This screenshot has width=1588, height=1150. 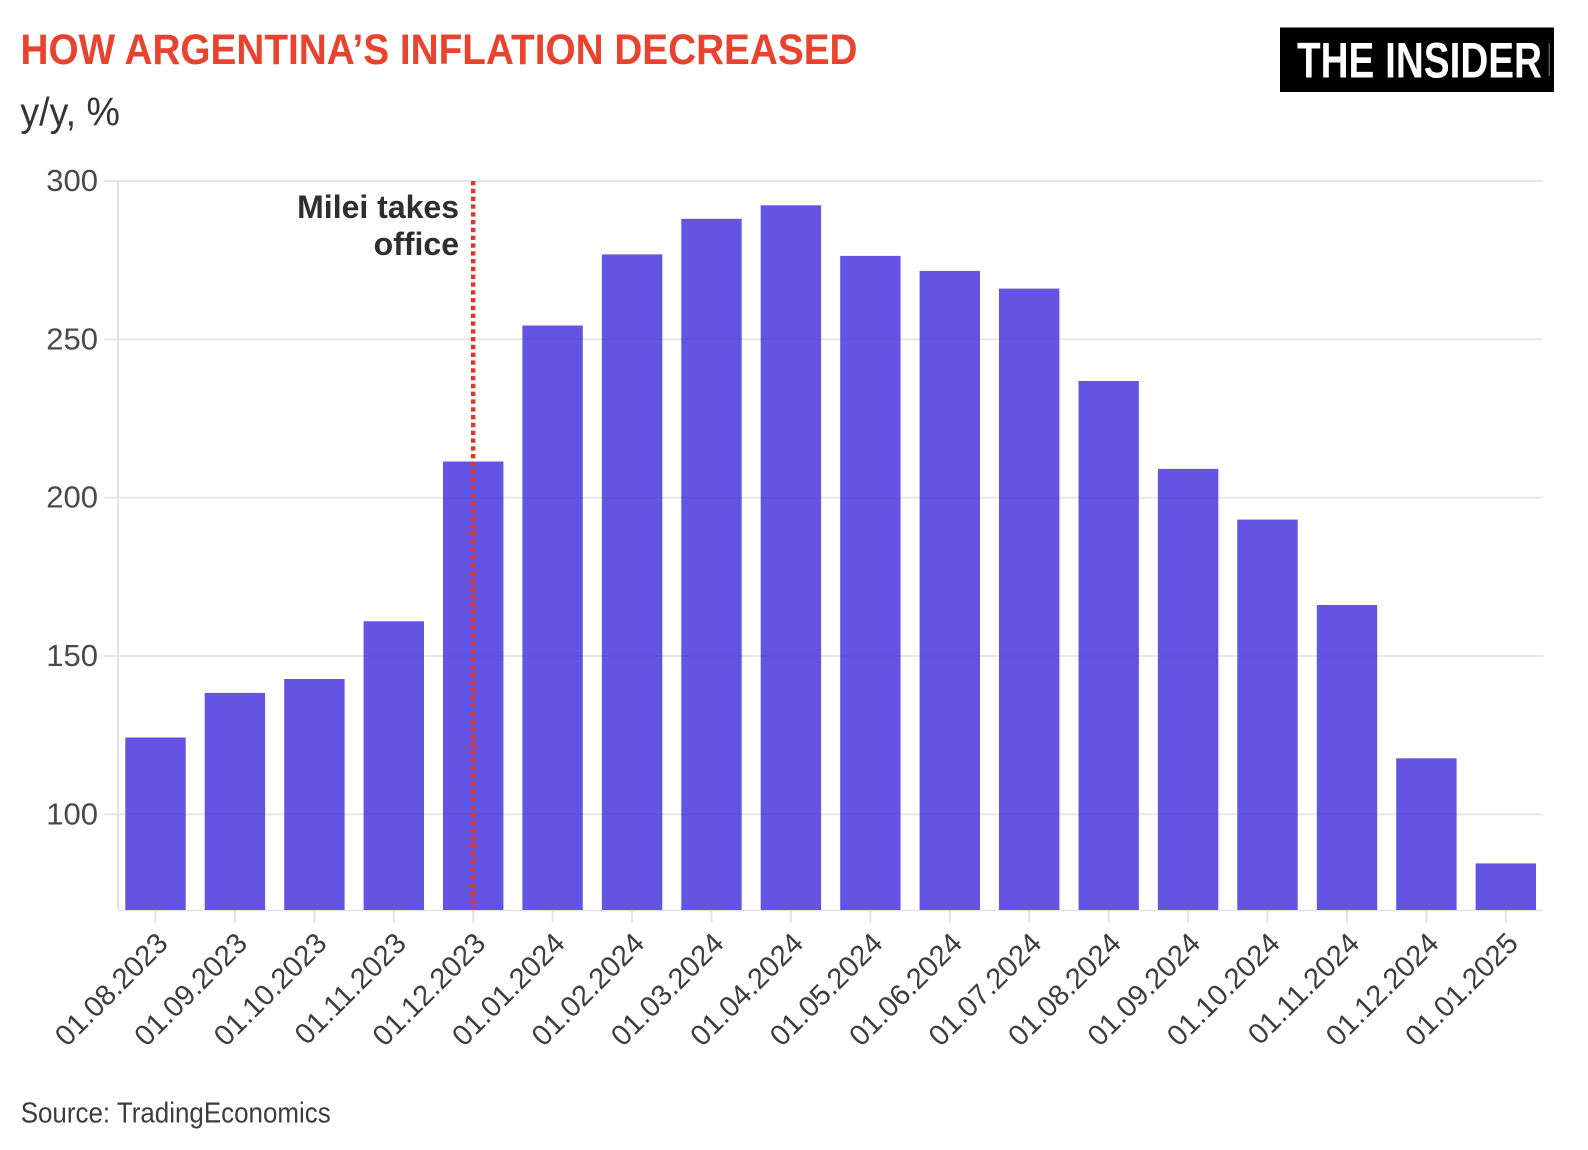 I want to click on svg-text: 150, so click(x=72, y=655).